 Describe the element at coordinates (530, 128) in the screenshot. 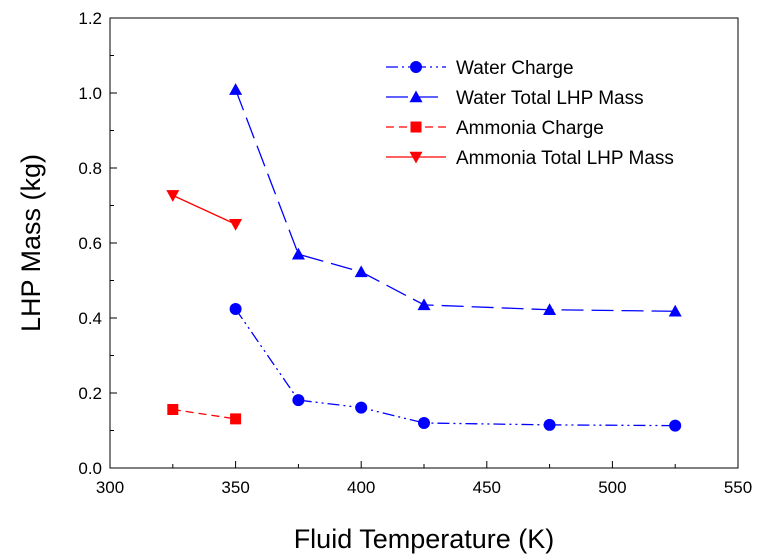

I see `legend-label: Ammonia Charge` at that location.